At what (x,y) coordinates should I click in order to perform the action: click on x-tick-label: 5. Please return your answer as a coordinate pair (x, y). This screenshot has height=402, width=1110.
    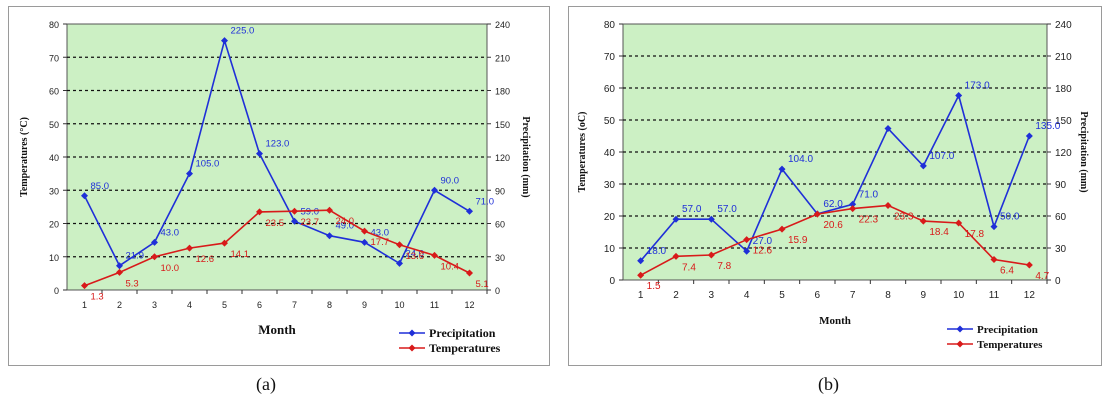
    Looking at the image, I should click on (224, 305).